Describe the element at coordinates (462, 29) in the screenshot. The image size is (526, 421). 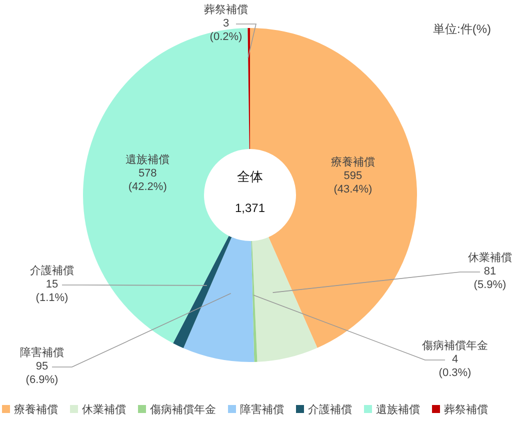
I see `text: 単位:件(%)` at that location.